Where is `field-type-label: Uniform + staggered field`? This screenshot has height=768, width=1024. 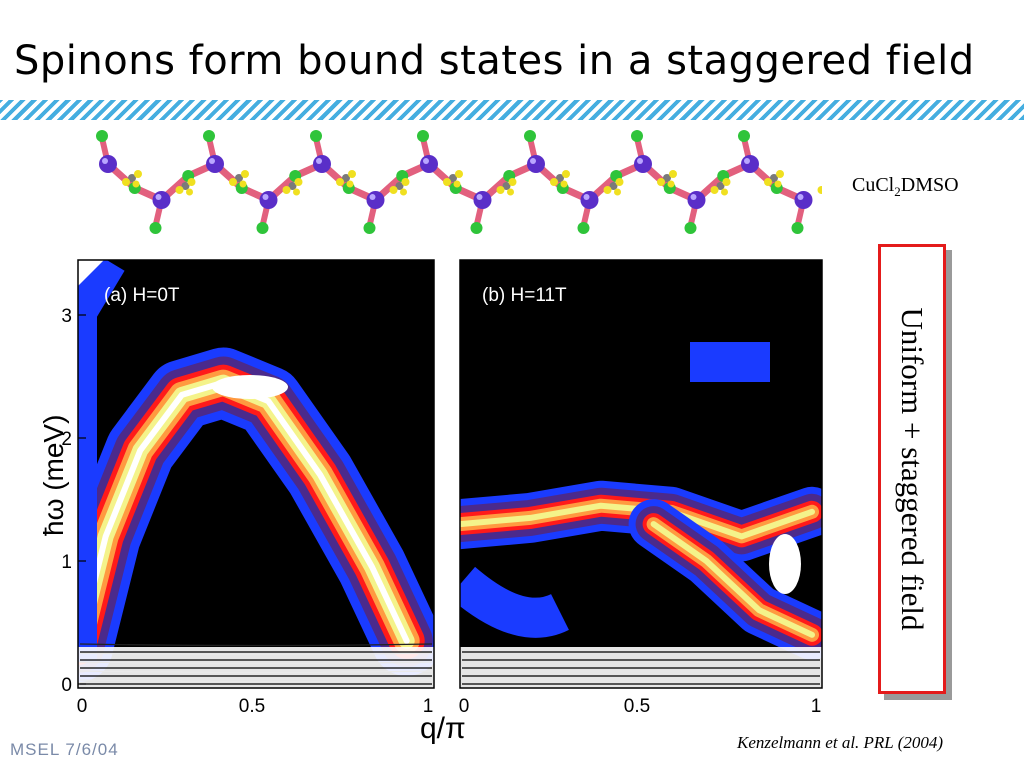 field-type-label: Uniform + staggered field is located at coordinates (912, 469).